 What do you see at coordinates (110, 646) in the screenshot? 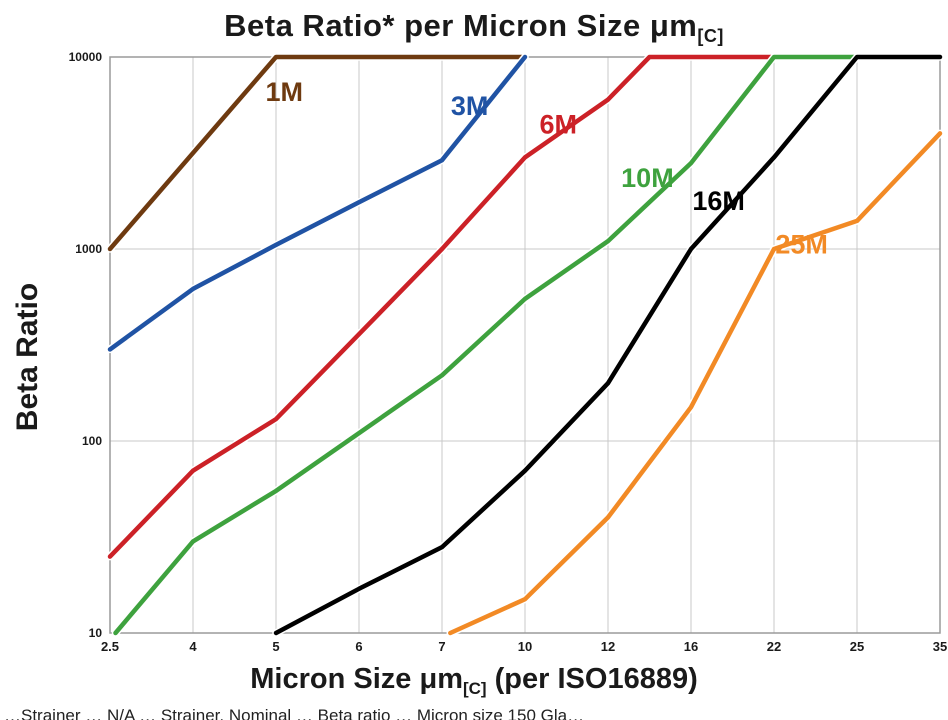
I see `x-tick-label: 2.5` at bounding box center [110, 646].